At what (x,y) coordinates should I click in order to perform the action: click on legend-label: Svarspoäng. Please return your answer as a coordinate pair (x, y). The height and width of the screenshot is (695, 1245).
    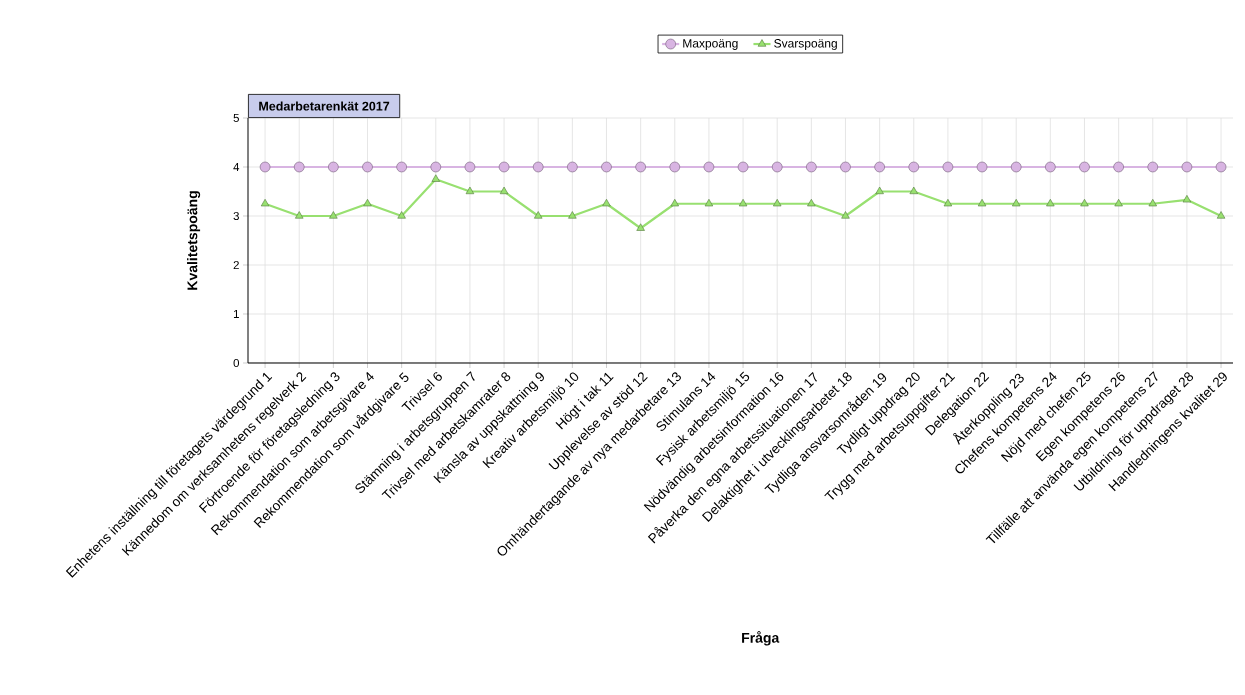
    Looking at the image, I should click on (805, 44).